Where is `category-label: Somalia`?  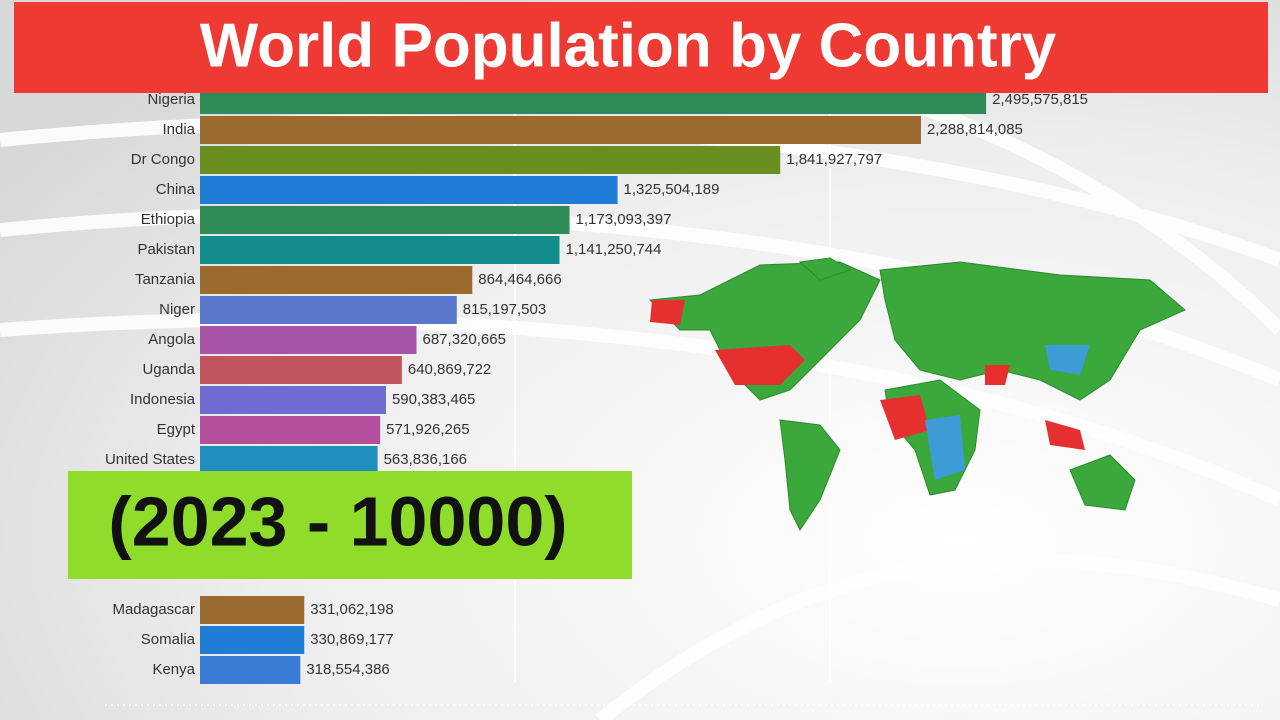
category-label: Somalia is located at coordinates (168, 639).